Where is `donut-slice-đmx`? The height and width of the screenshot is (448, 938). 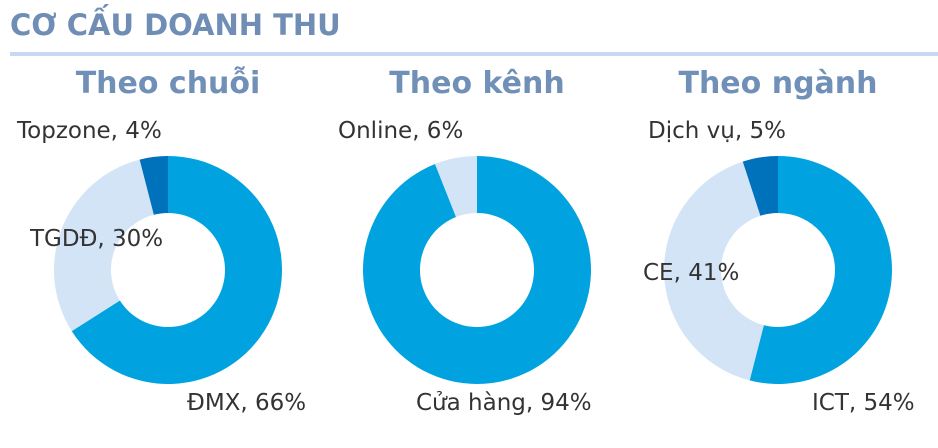 donut-slice-đmx is located at coordinates (176, 270).